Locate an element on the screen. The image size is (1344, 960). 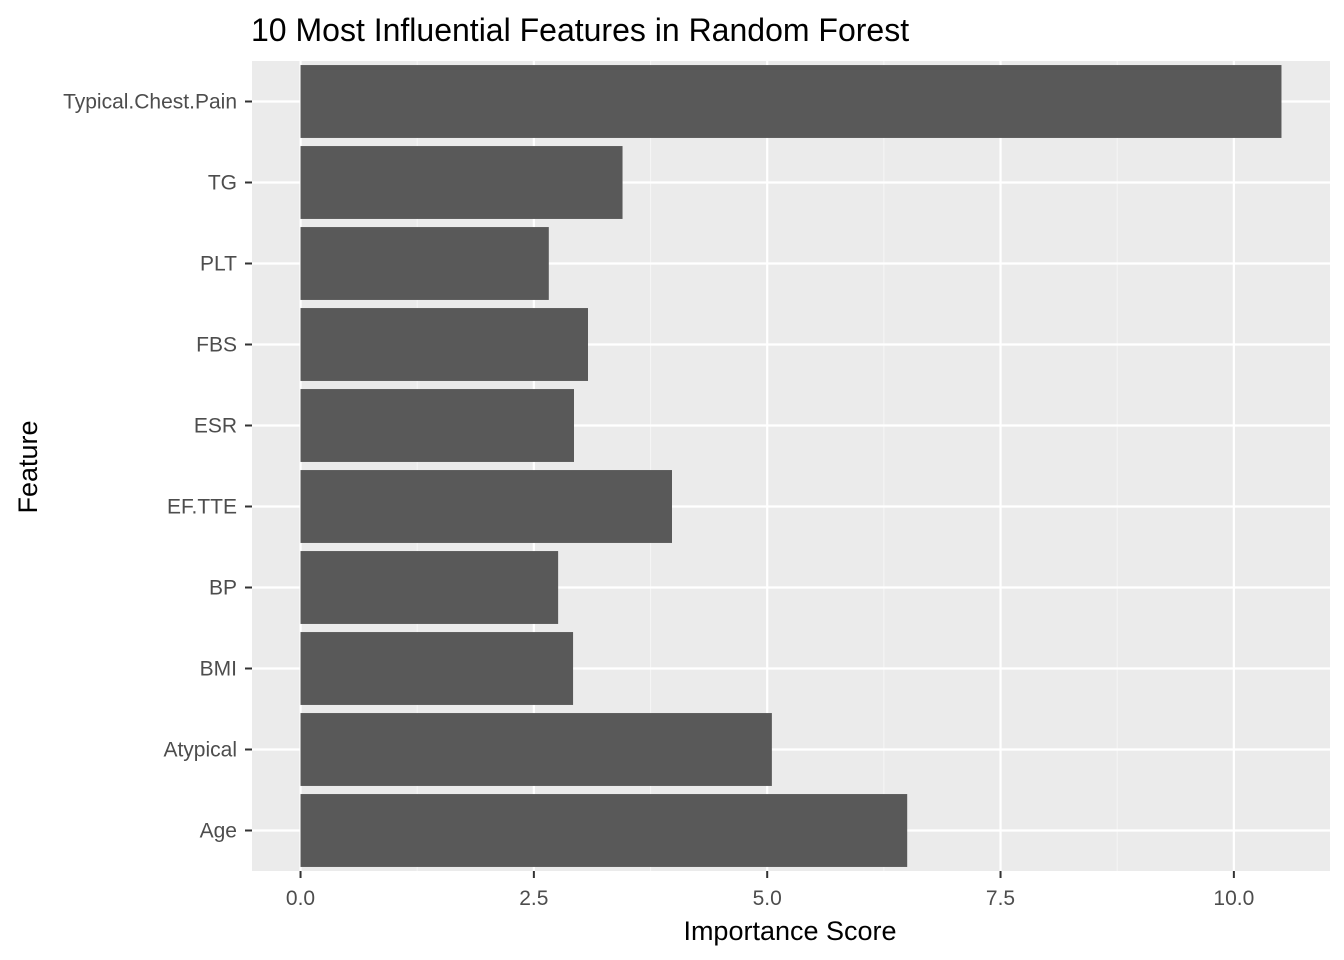
y-tick-label: Age is located at coordinates (218, 831).